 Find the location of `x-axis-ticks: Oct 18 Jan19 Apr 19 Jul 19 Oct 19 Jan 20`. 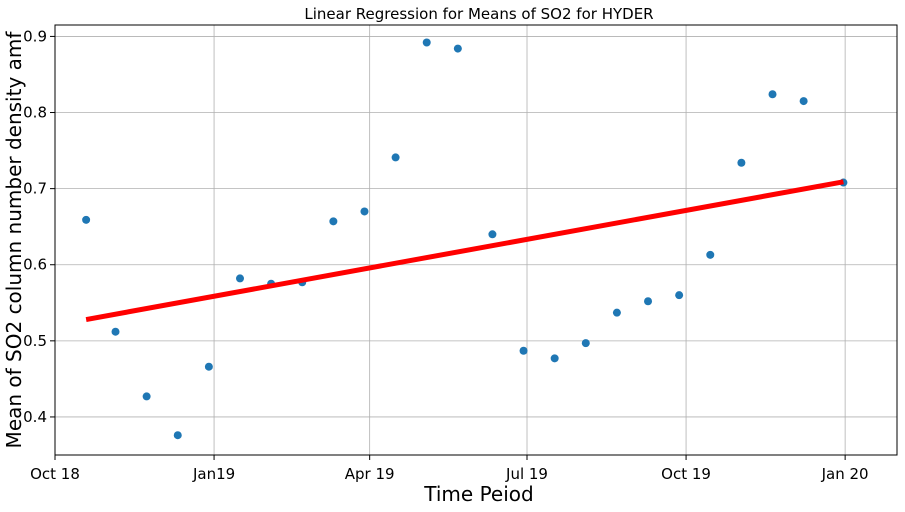

x-axis-ticks: Oct 18 Jan19 Apr 19 Jul 19 Oct 19 Jan 20 is located at coordinates (449, 469).